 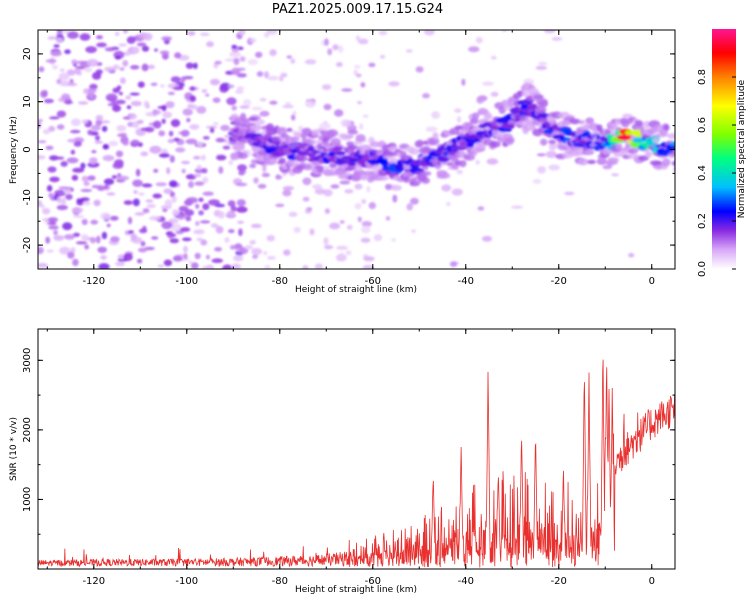 What do you see at coordinates (27, 197) in the screenshot?
I see `y-tick-label: -10` at bounding box center [27, 197].